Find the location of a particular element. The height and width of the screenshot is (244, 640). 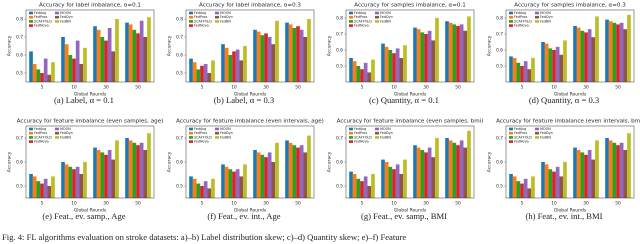

legend-label: FedAvg is located at coordinates (360, 13).